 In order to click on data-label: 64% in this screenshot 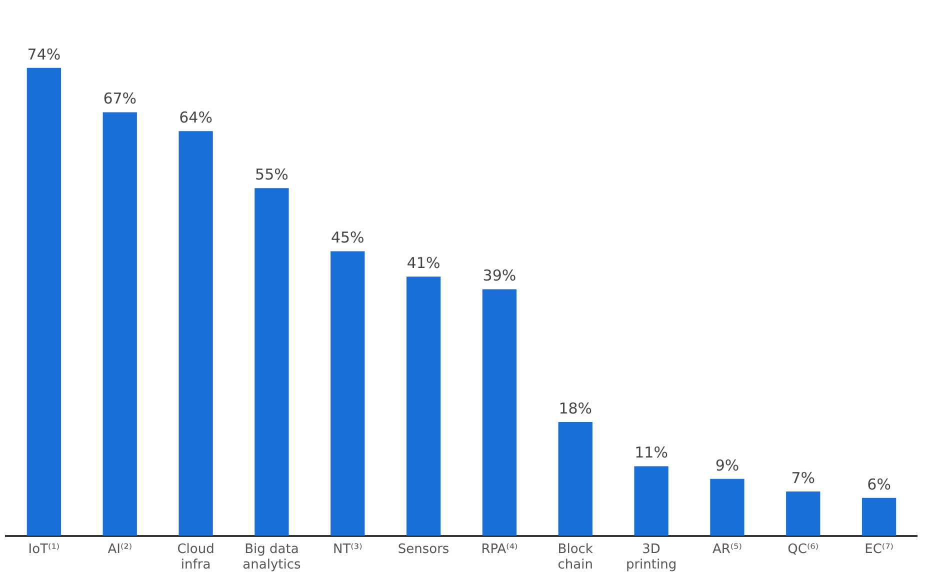, I will do `click(195, 117)`.